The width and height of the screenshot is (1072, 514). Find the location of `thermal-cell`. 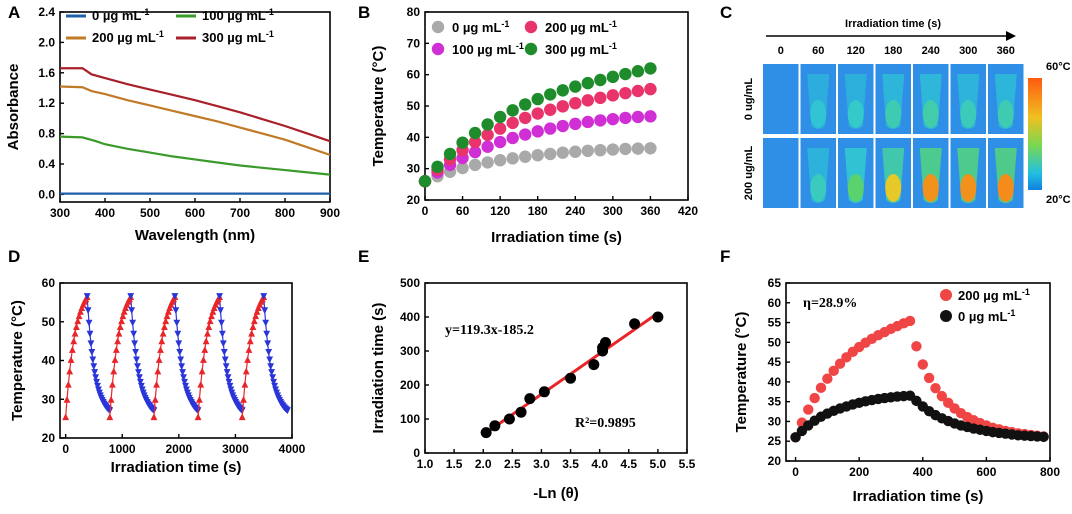

thermal-cell is located at coordinates (781, 173).